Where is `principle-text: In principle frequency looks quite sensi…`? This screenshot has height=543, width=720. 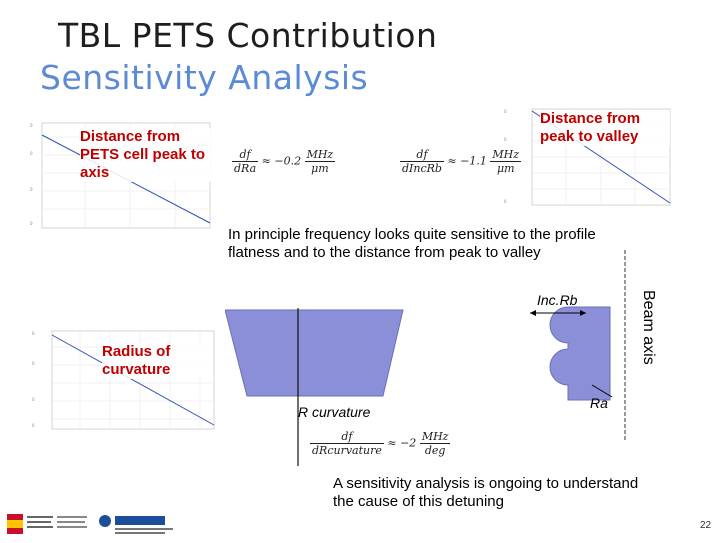
principle-text: In principle frequency looks quite sensi… is located at coordinates (412, 243).